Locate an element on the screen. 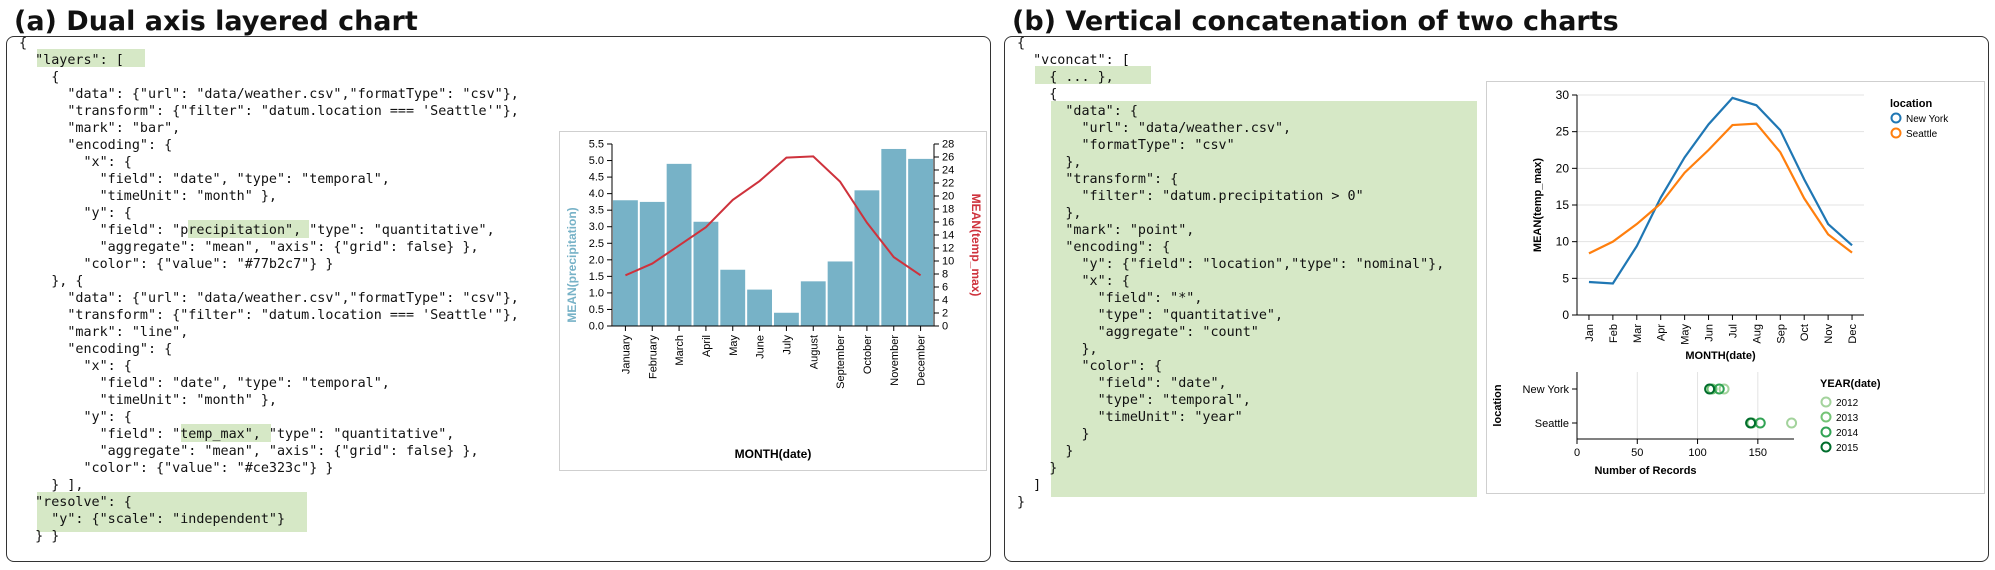 The image size is (1995, 570). y2-tick-label: 10 is located at coordinates (948, 262).